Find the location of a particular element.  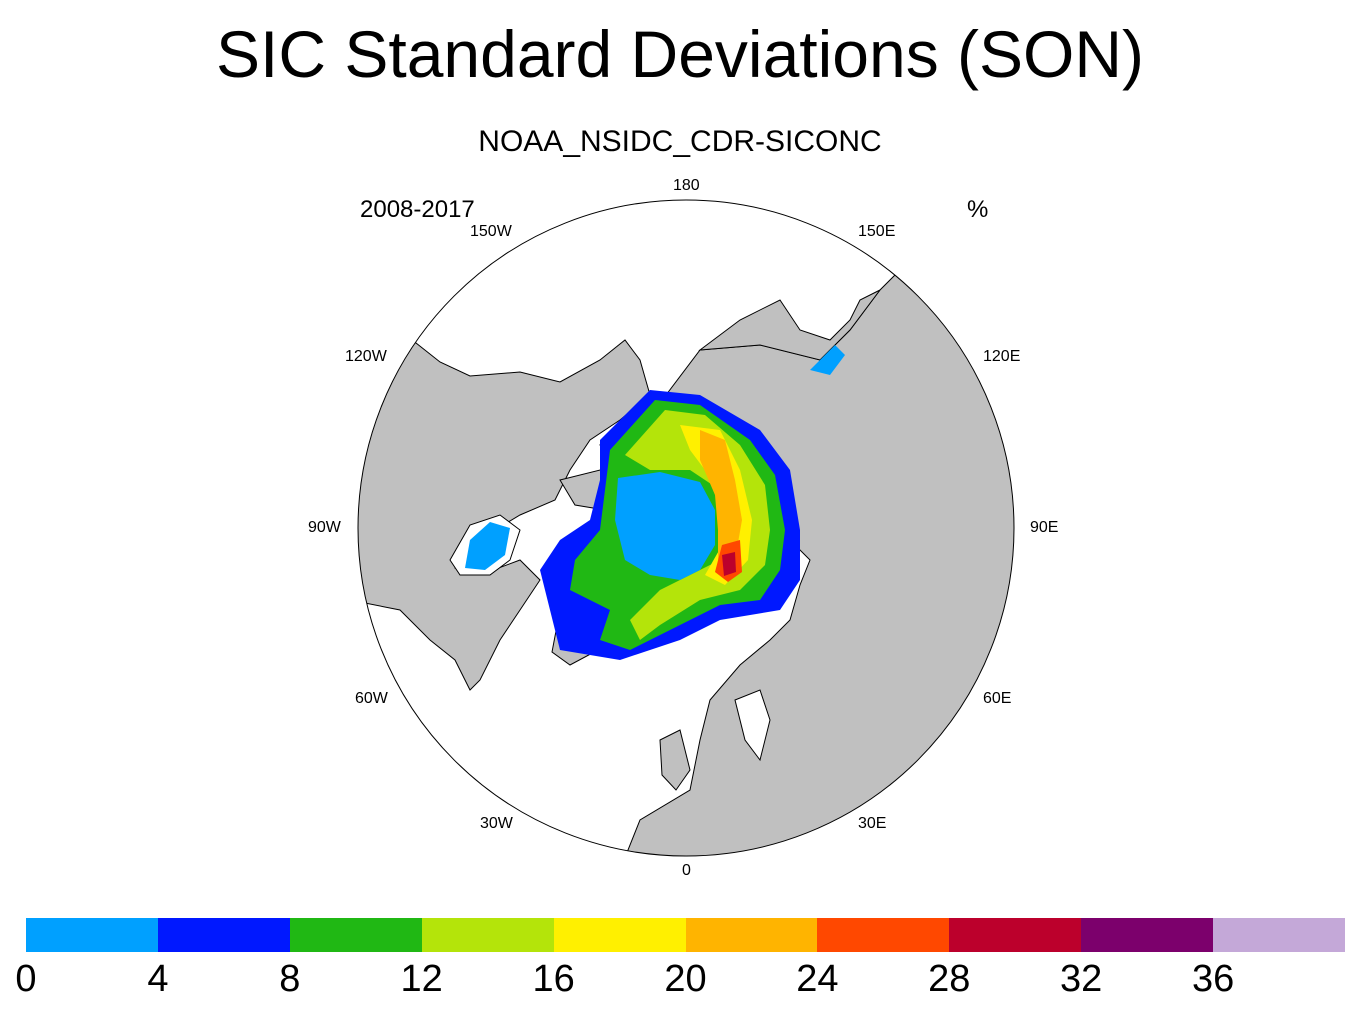

lon-label-90w: 90W is located at coordinates (324, 527).